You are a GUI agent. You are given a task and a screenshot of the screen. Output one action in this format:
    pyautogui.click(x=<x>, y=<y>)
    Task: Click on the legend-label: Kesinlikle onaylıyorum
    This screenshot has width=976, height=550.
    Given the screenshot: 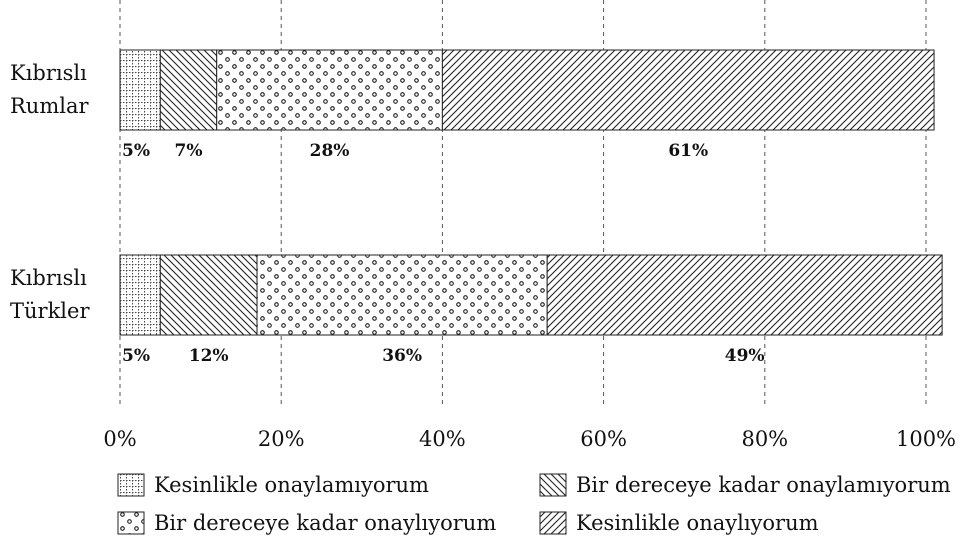 What is the action you would take?
    pyautogui.click(x=697, y=523)
    